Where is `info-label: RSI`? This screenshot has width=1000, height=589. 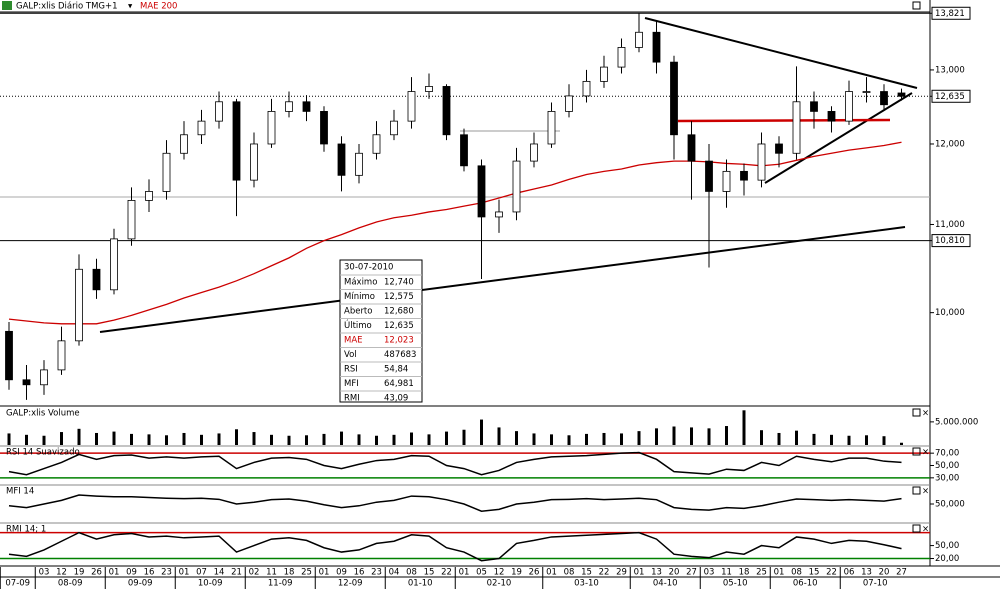 info-label: RSI is located at coordinates (351, 370).